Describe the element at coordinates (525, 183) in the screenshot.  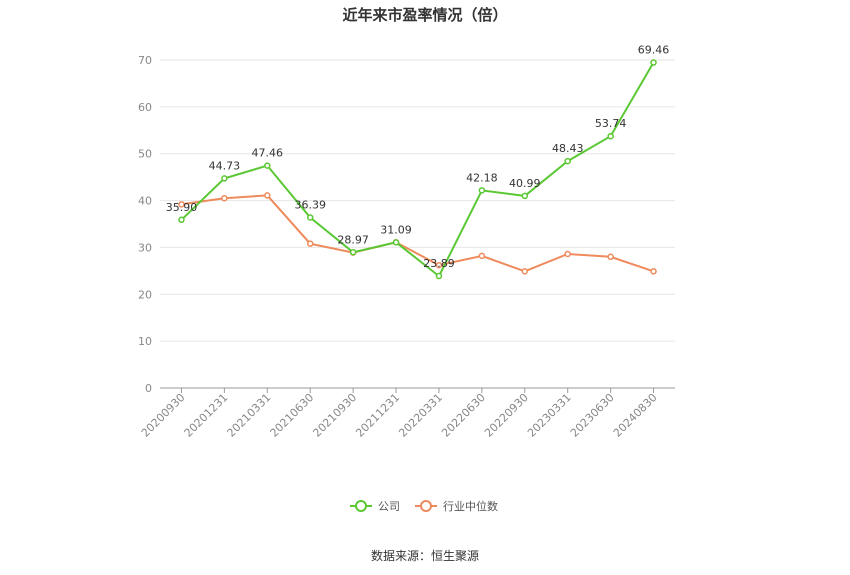
I see `data-label: 40.99` at that location.